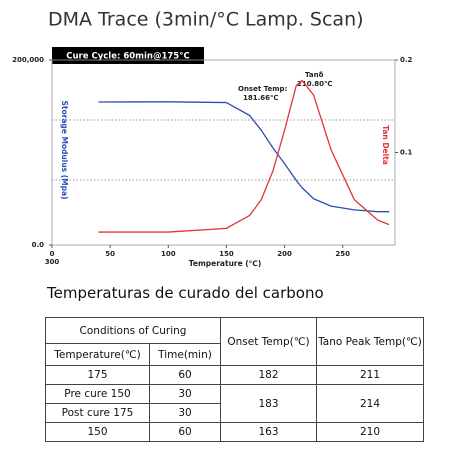 Image resolution: width=471 pixels, height=457 pixels. What do you see at coordinates (52, 254) in the screenshot?
I see `x-tick-label: 0` at bounding box center [52, 254].